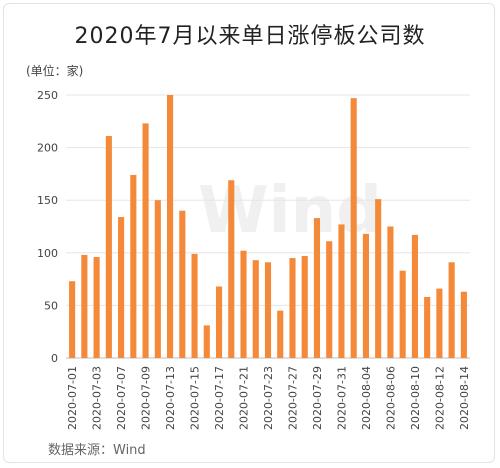 The width and height of the screenshot is (500, 468). Describe the element at coordinates (47, 95) in the screenshot. I see `y-tick-label: 250` at that location.